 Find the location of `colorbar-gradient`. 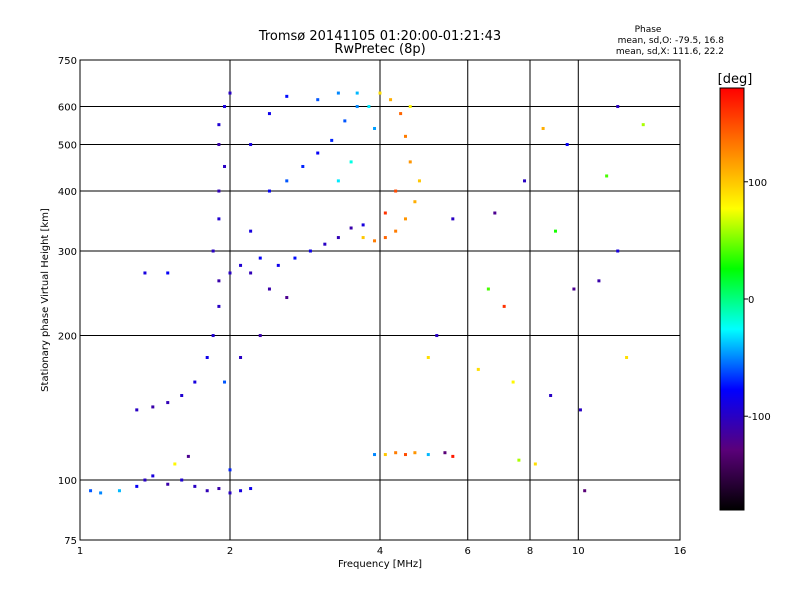

colorbar-gradient is located at coordinates (732, 299).